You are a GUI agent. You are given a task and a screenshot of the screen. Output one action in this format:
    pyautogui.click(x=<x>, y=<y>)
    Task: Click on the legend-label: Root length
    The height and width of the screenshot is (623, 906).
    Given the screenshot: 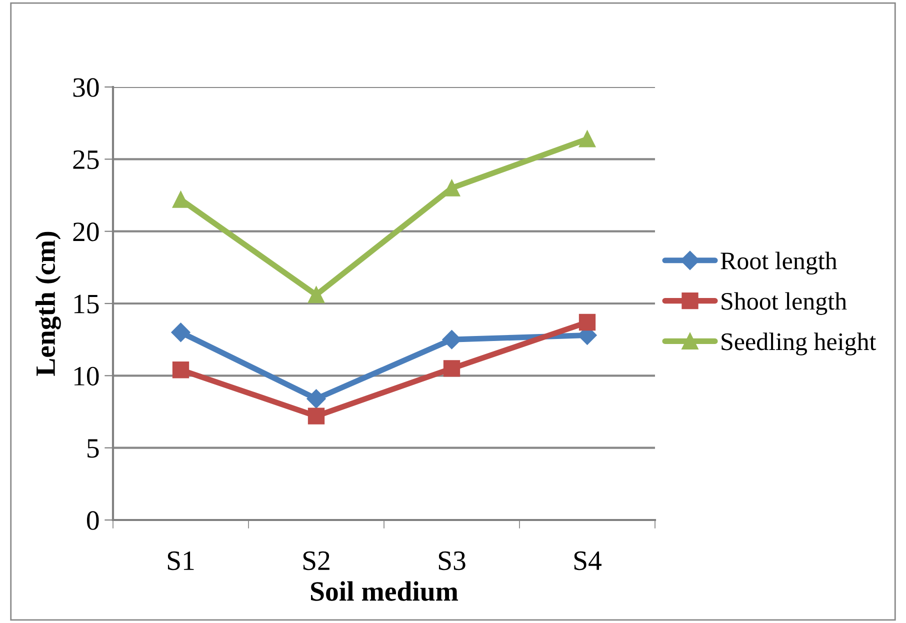 What is the action you would take?
    pyautogui.click(x=779, y=263)
    